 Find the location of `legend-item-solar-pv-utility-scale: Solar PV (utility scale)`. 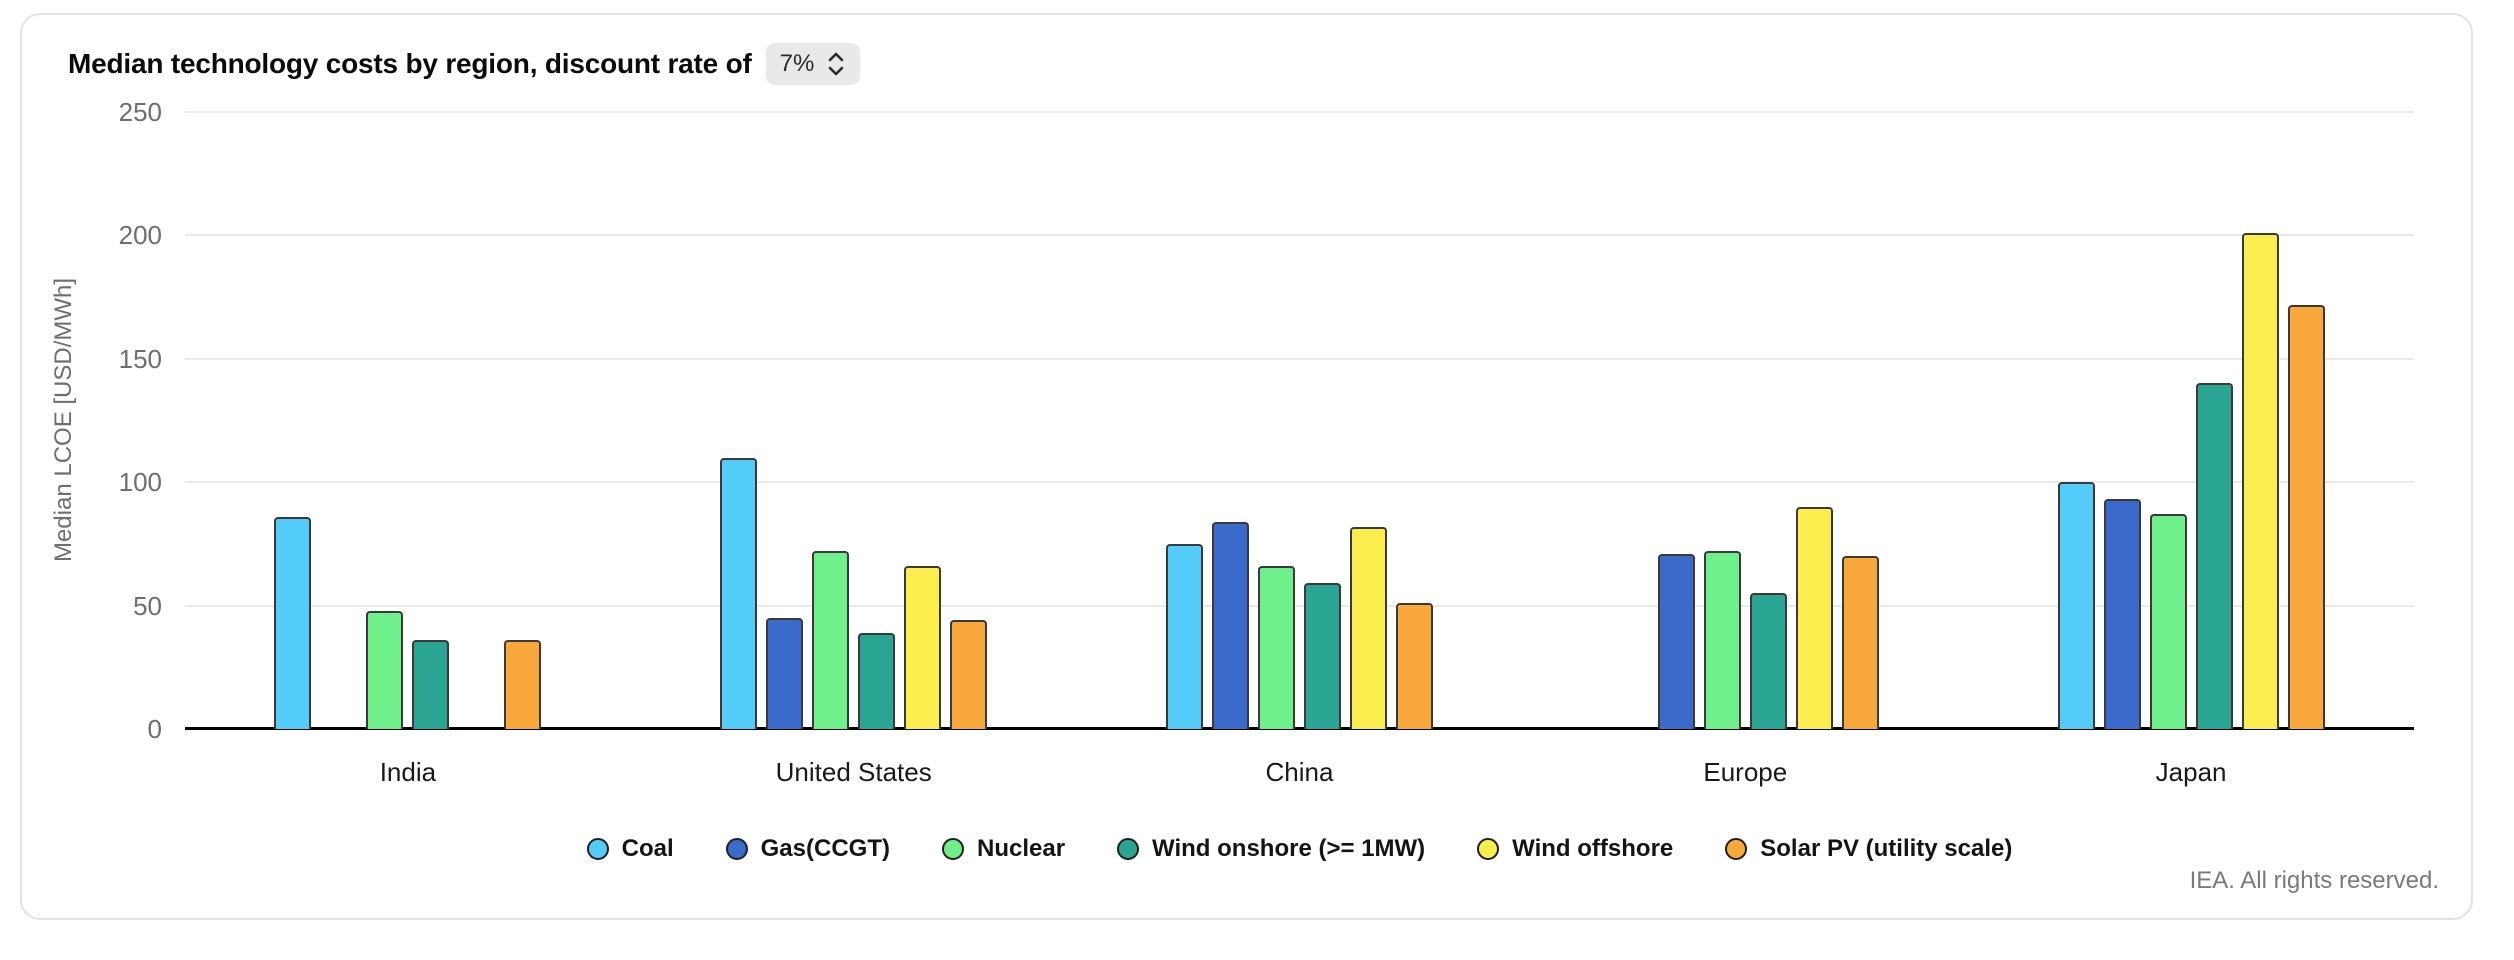

legend-item-solar-pv-utility-scale: Solar PV (utility scale) is located at coordinates (1868, 849).